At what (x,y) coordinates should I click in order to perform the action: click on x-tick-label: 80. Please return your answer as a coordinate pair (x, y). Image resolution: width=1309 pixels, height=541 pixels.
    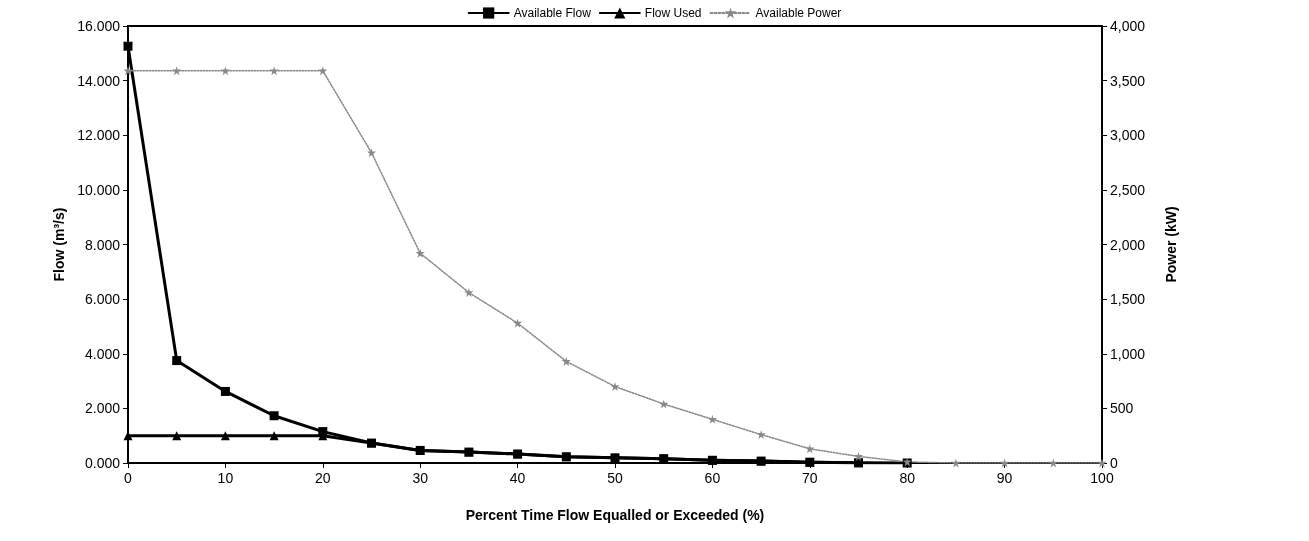
    Looking at the image, I should click on (907, 478).